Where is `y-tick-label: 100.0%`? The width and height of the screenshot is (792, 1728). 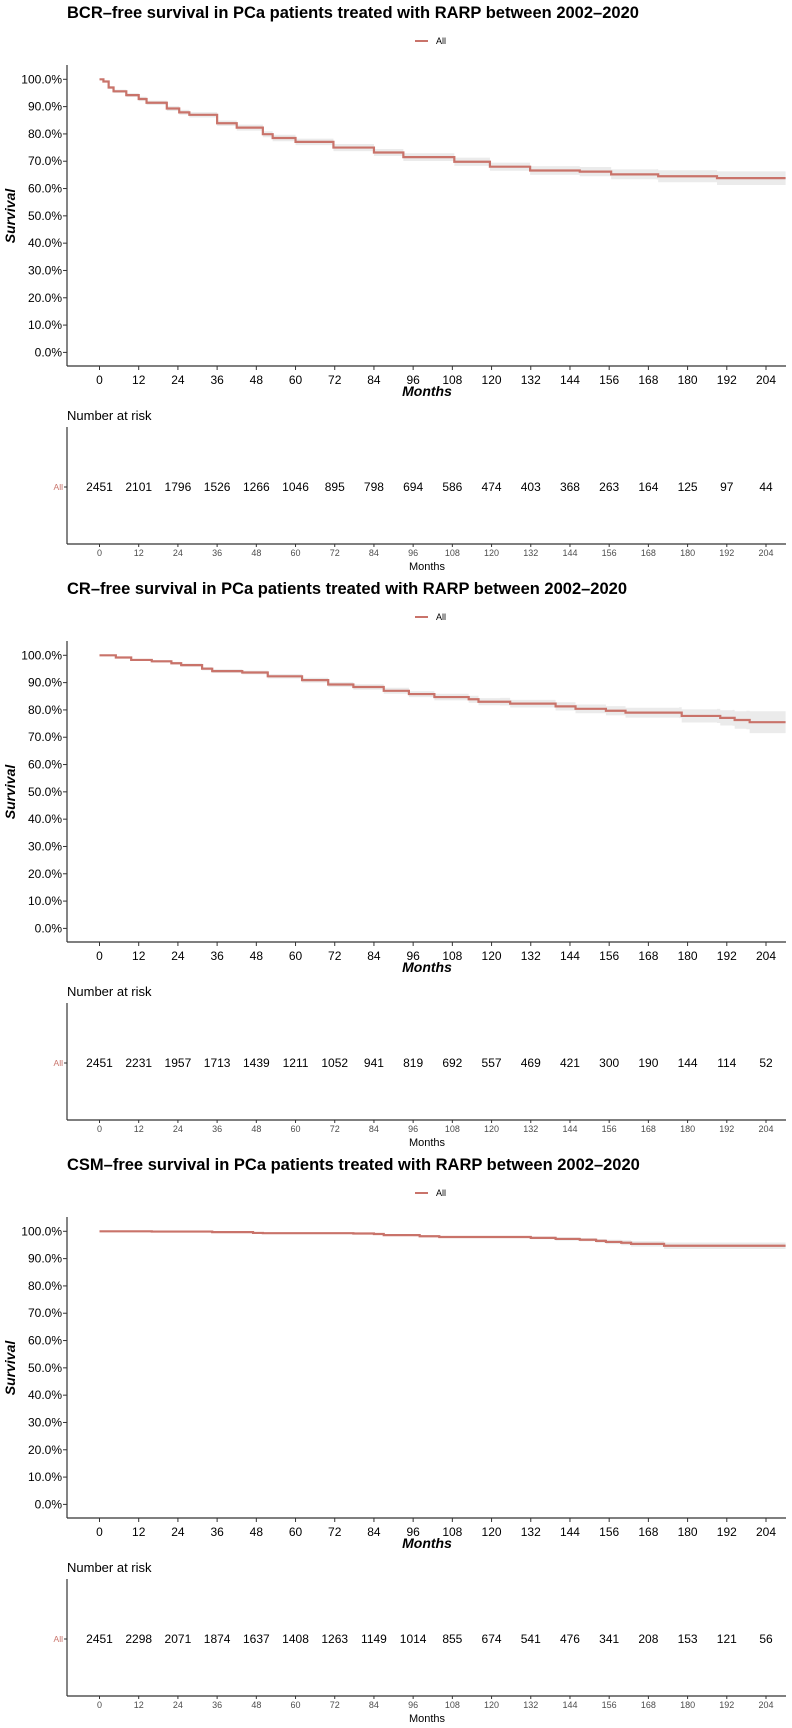
y-tick-label: 100.0% is located at coordinates (41, 79).